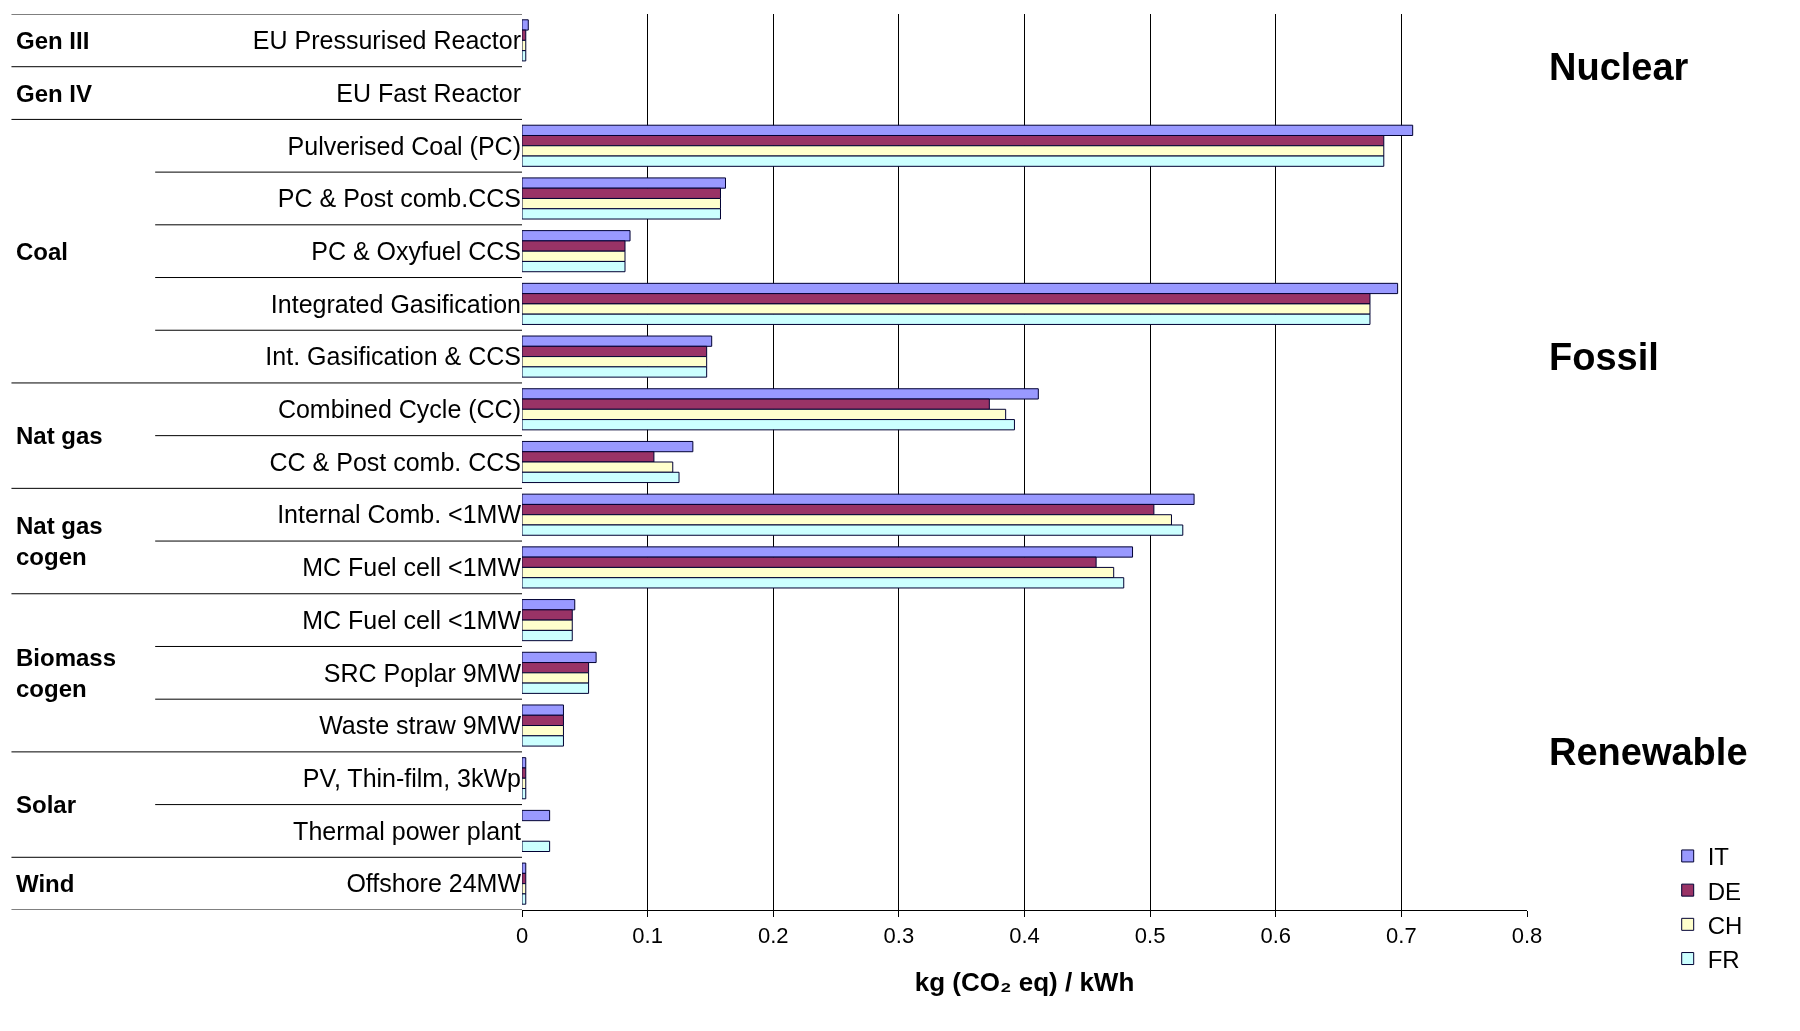 The width and height of the screenshot is (1800, 1031). Describe the element at coordinates (647, 936) in the screenshot. I see `x-tick-label: 0.1` at that location.